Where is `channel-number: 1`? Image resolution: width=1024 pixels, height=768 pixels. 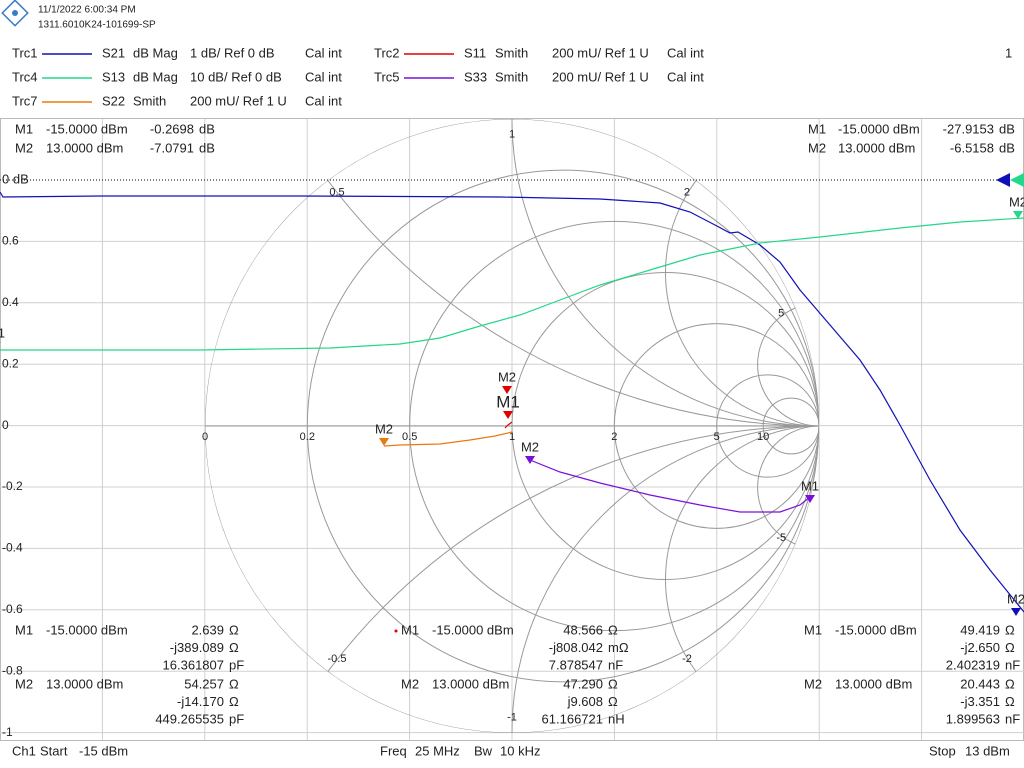 channel-number: 1 is located at coordinates (1008, 52).